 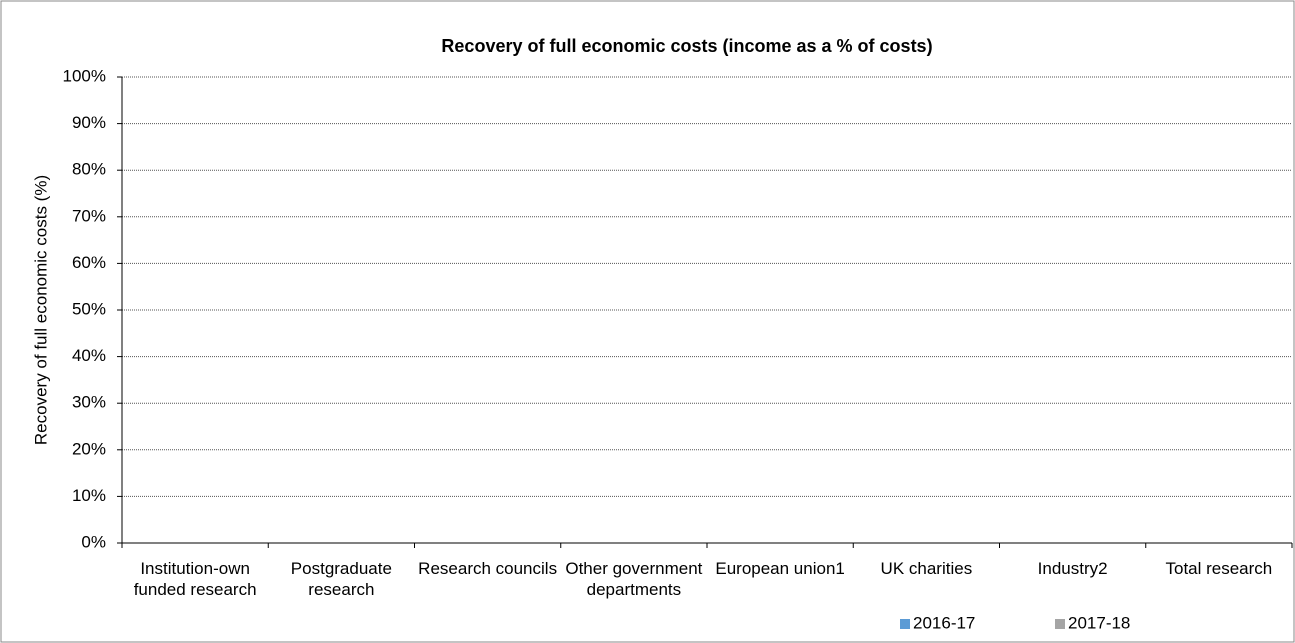 What do you see at coordinates (89, 169) in the screenshot?
I see `y-tick-label: 80%` at bounding box center [89, 169].